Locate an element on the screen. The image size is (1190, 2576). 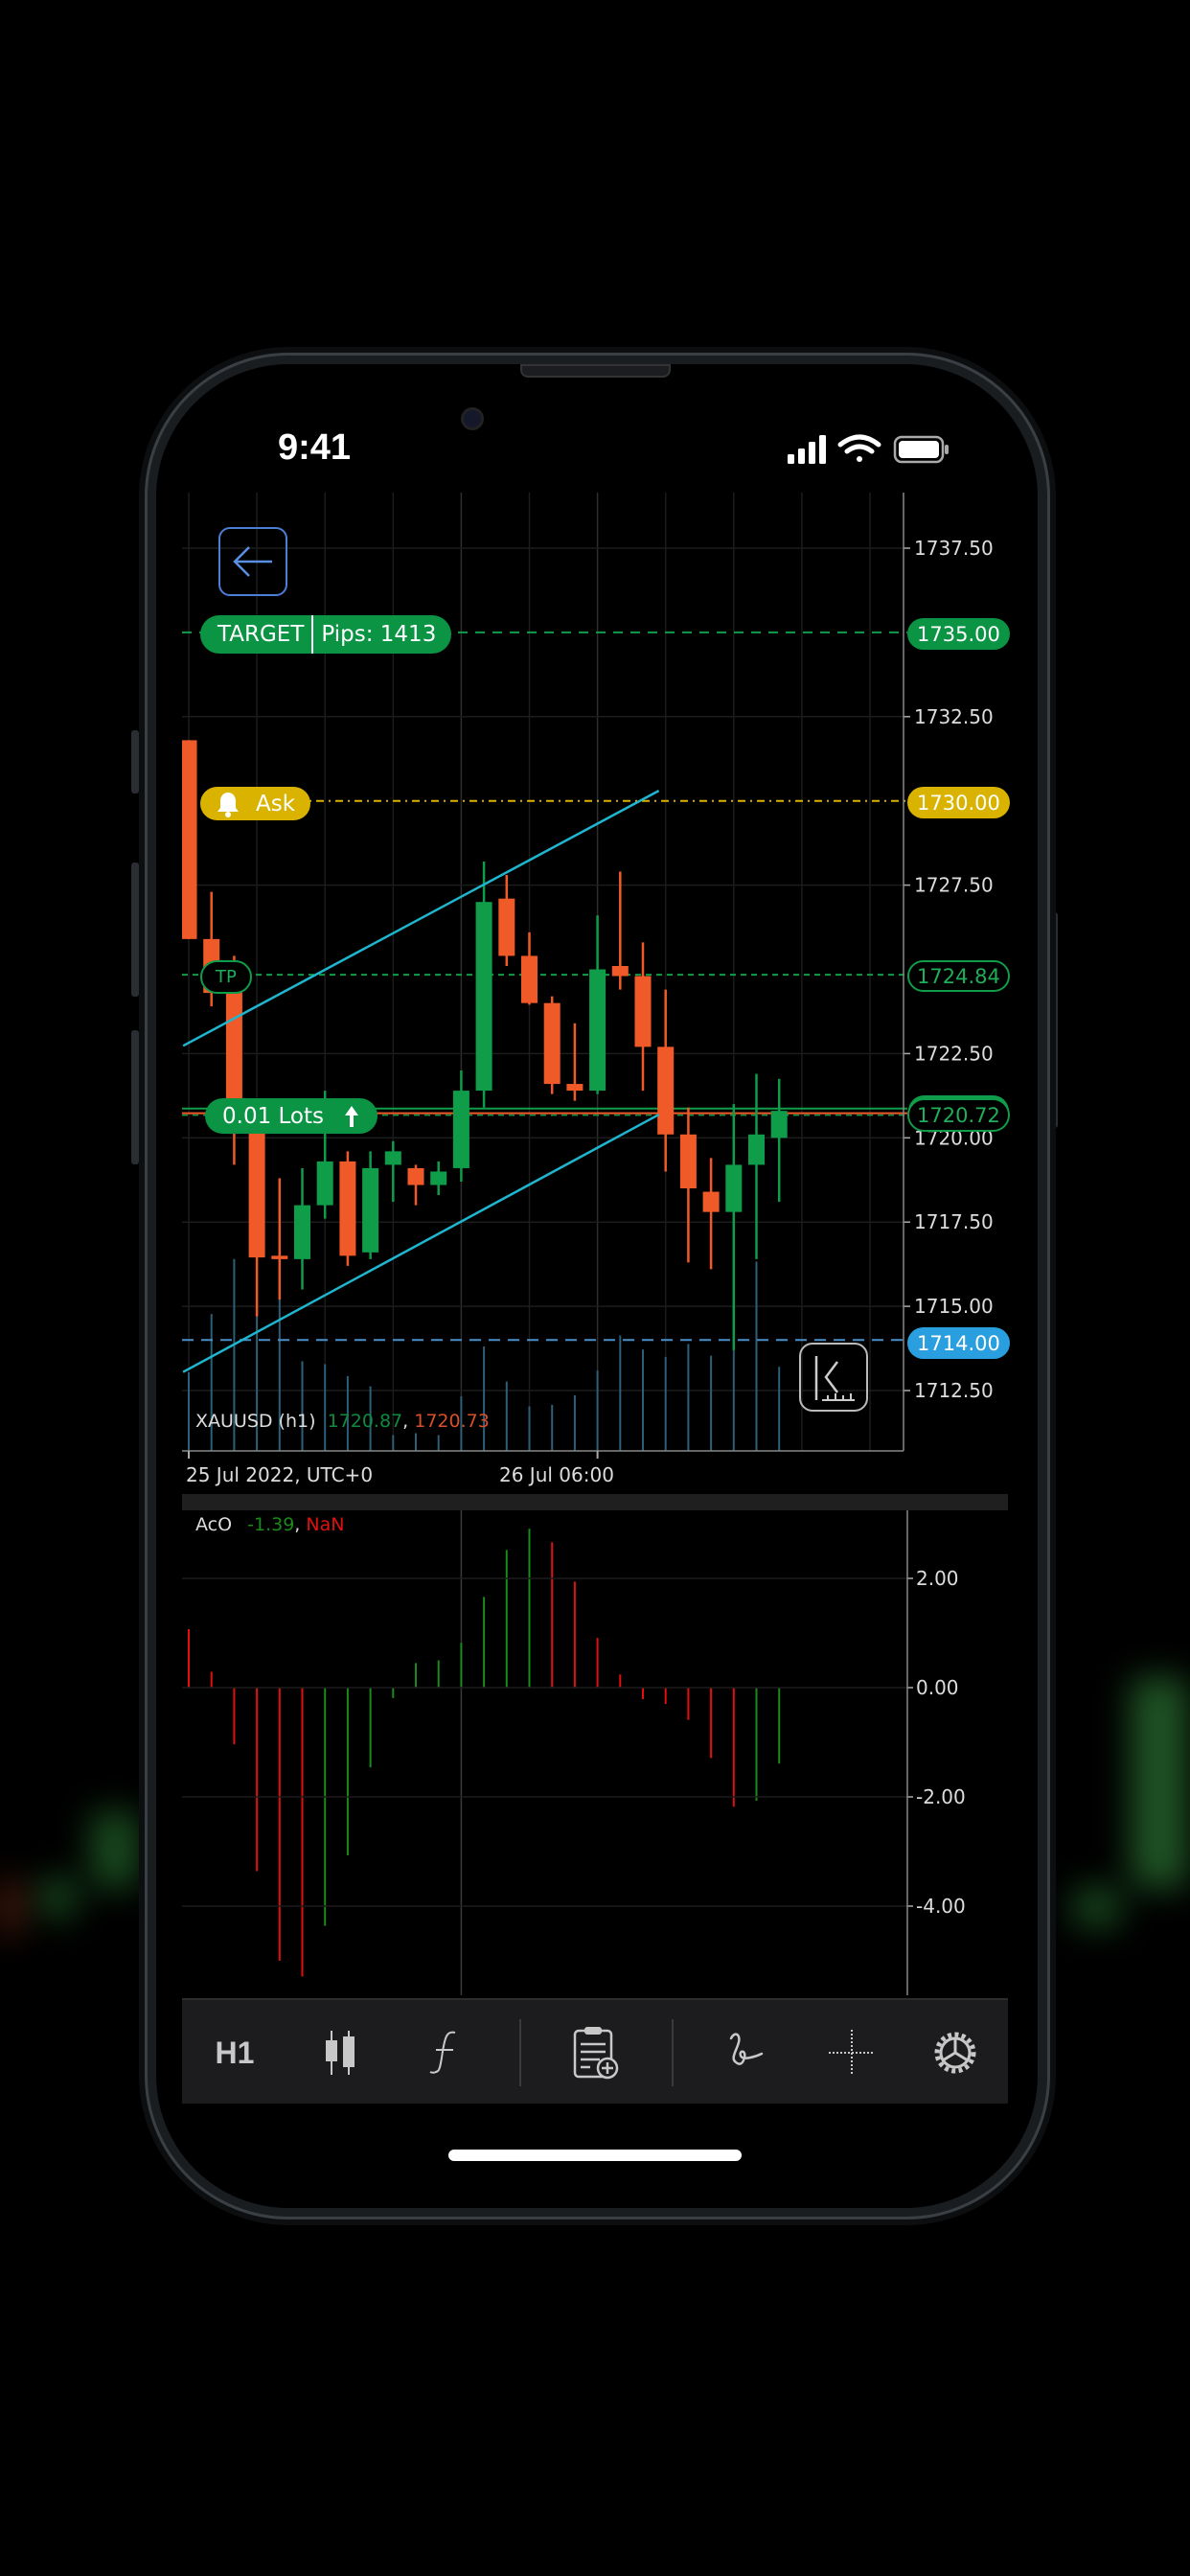
drawing-tools-button is located at coordinates (746, 2052).